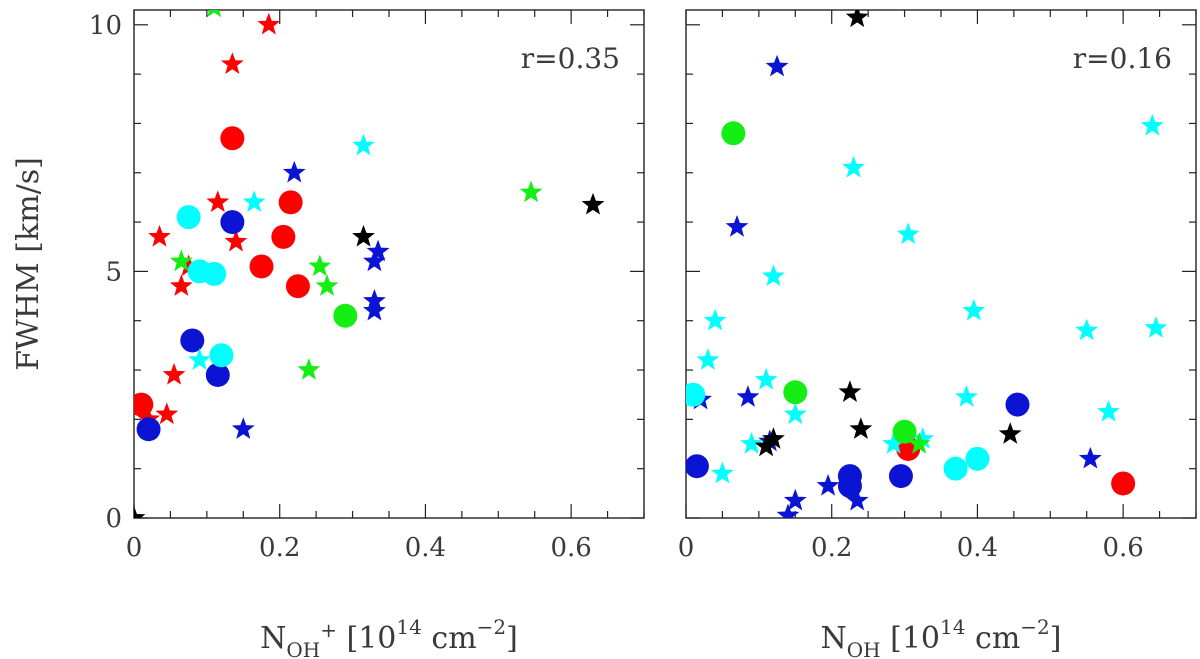  I want to click on left-y-tick-labels: 0 5 10, so click(105, 272).